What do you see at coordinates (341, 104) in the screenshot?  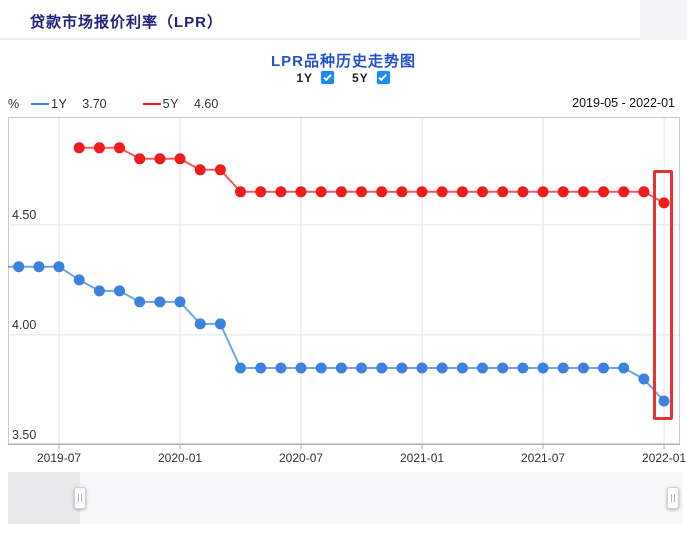 I see `legend-row: % 1Y 3.70 5Y 4.60 2019-05 - 2022-01` at bounding box center [341, 104].